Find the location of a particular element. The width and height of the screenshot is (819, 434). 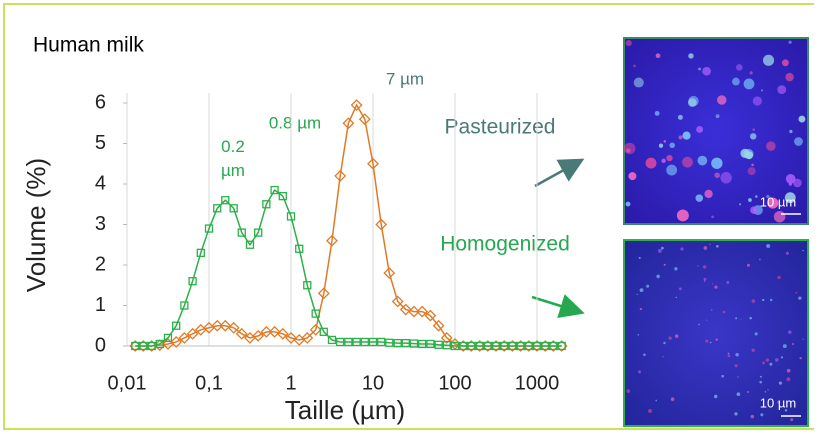

scale-label: 10 µm is located at coordinates (778, 201).